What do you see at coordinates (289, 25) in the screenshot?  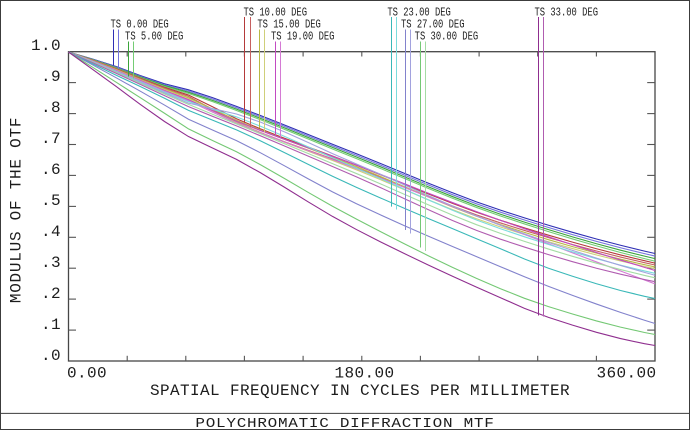 I see `svg-text: TS 15.00 DEG` at bounding box center [289, 25].